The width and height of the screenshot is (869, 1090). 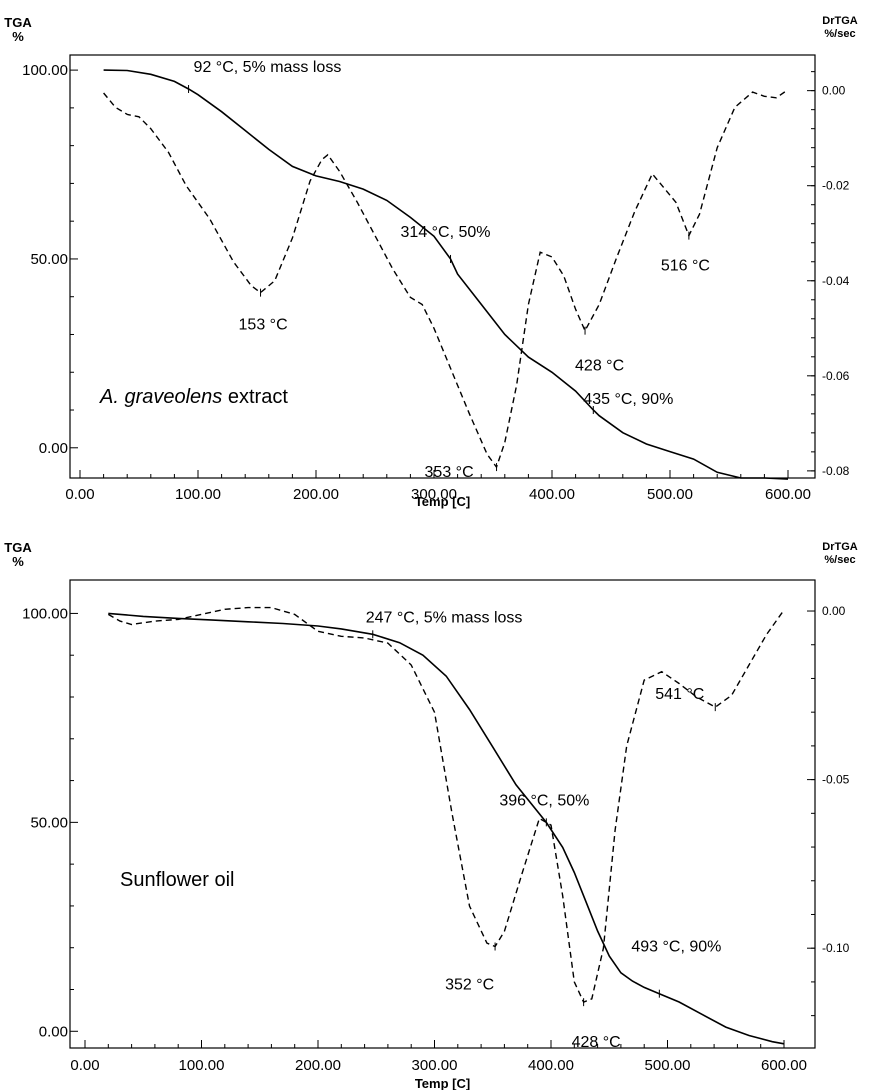 I want to click on annotation-label: 314 °C, 50%, so click(x=446, y=232).